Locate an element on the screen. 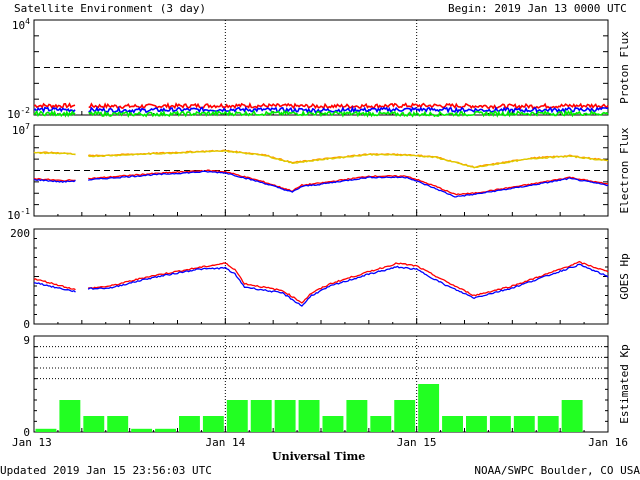 Image resolution: width=640 pixels, height=480 pixels. series-line-green is located at coordinates (321, 113).